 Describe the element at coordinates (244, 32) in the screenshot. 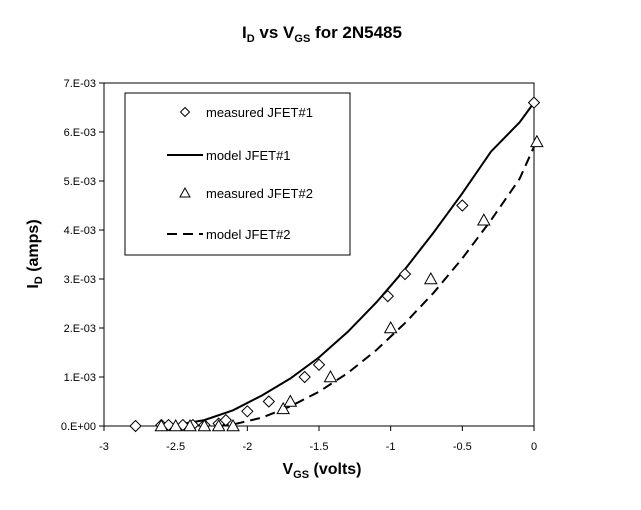

I see `title-main: I` at that location.